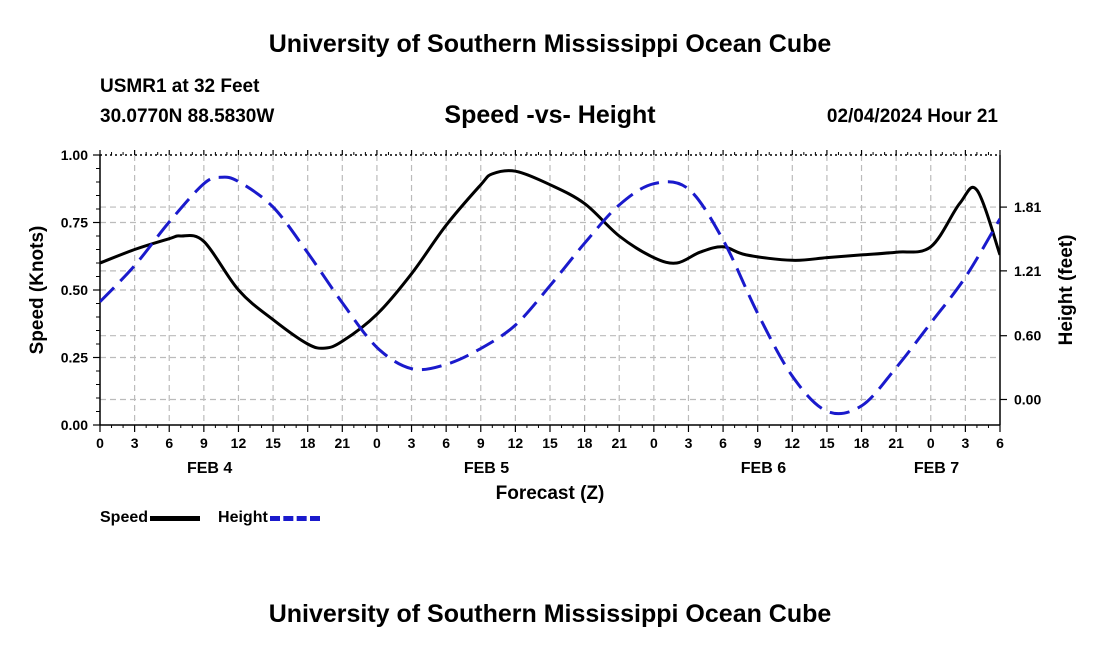 This screenshot has height=650, width=1100. Describe the element at coordinates (1027, 336) in the screenshot. I see `y2-tick-label: 0.60` at that location.